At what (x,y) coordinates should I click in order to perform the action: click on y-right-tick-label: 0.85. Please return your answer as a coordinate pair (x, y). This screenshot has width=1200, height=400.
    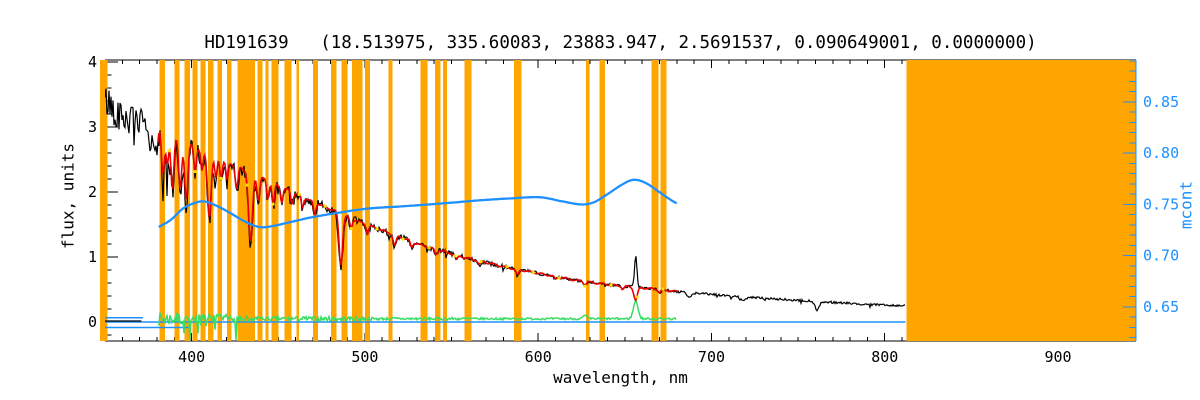
    Looking at the image, I should click on (1161, 102).